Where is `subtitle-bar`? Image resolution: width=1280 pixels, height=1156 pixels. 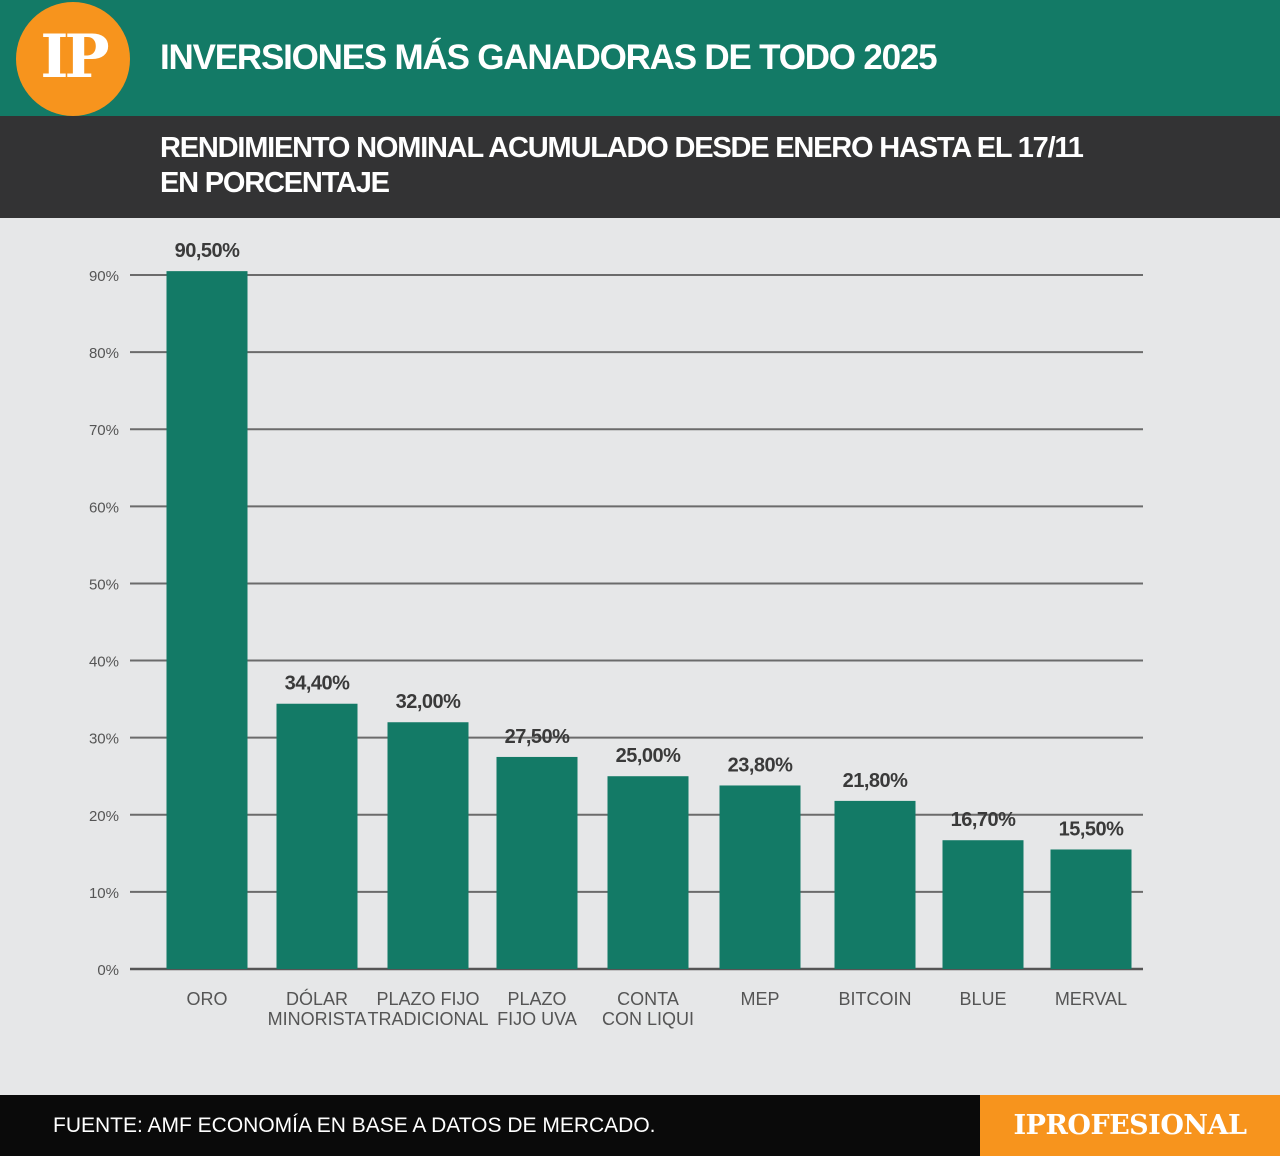 subtitle-bar is located at coordinates (640, 167).